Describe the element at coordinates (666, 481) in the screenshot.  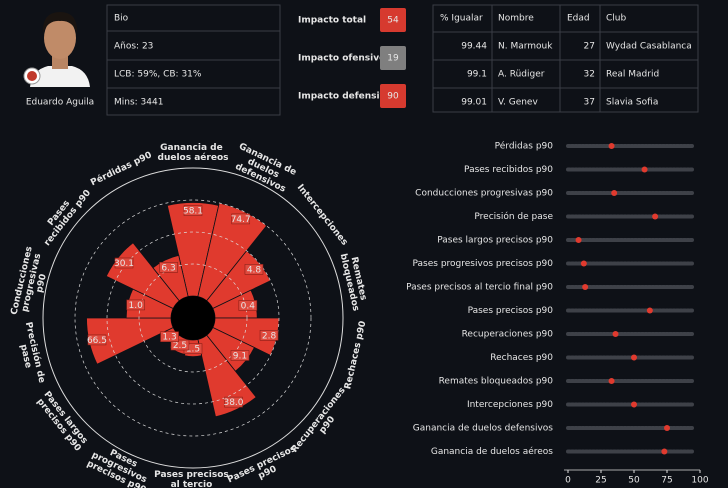
I see `x-tick-label: 75` at that location.